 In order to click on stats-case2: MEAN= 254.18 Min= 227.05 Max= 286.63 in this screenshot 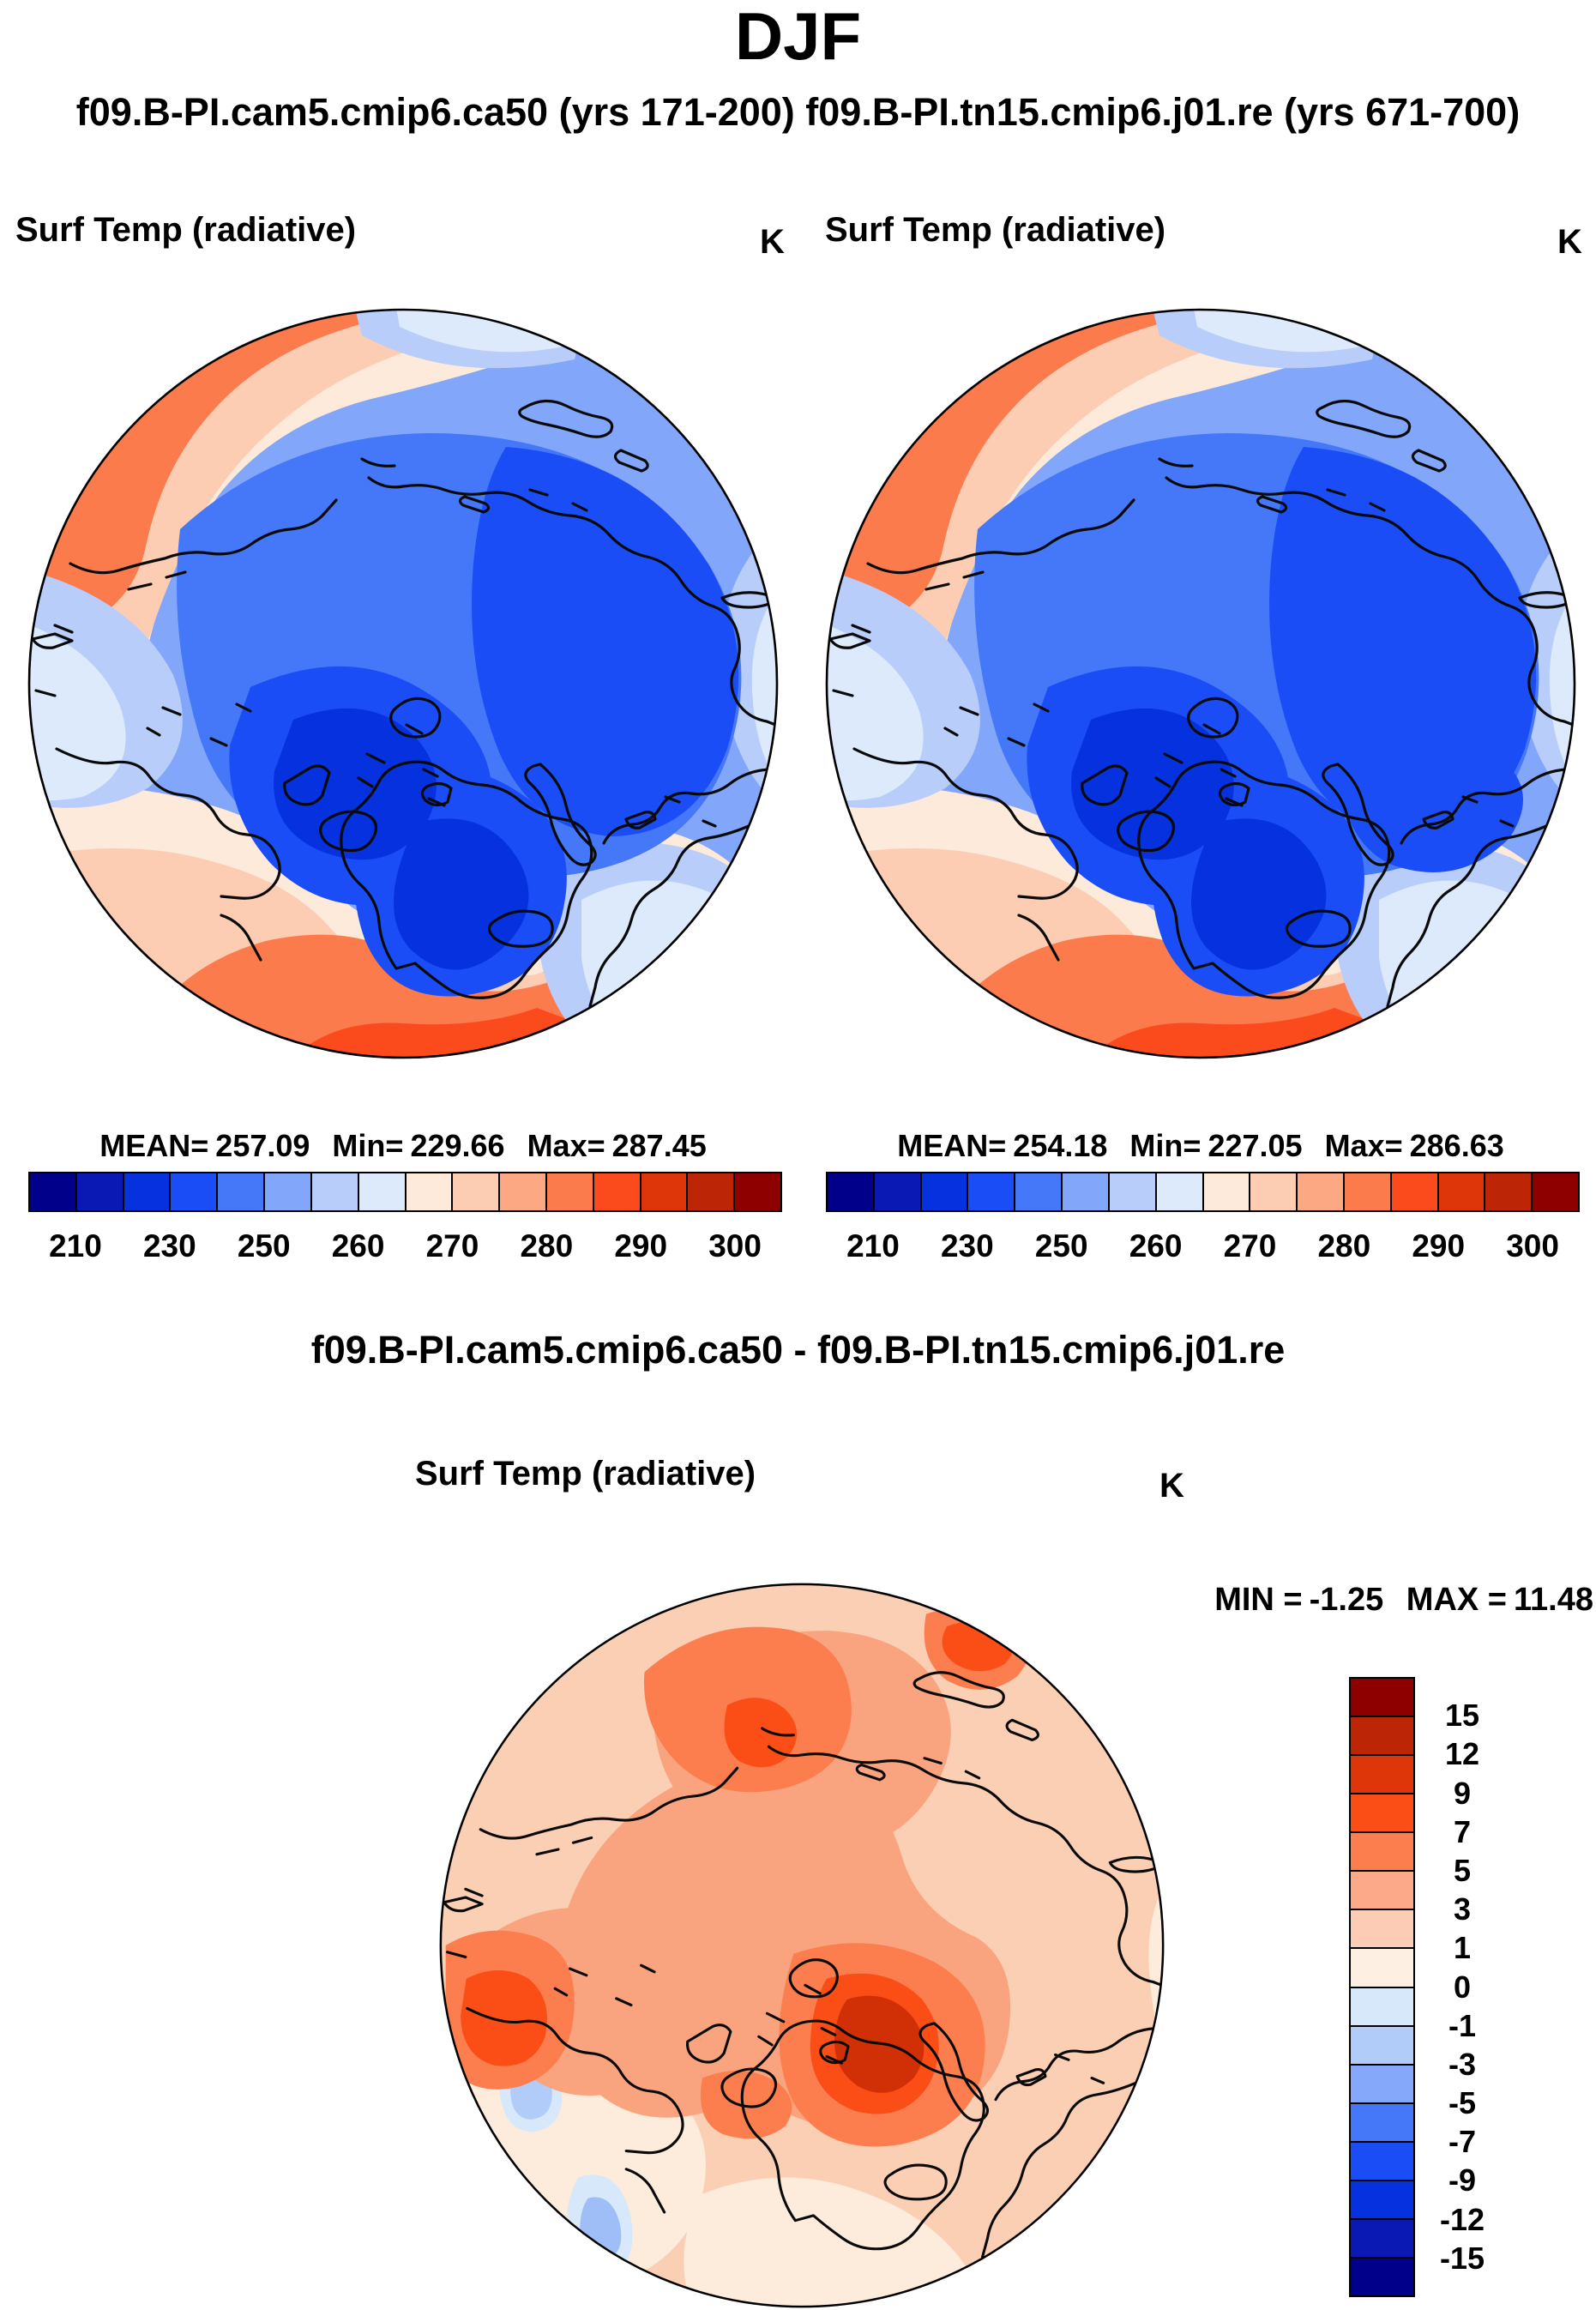, I will do `click(1200, 1146)`.